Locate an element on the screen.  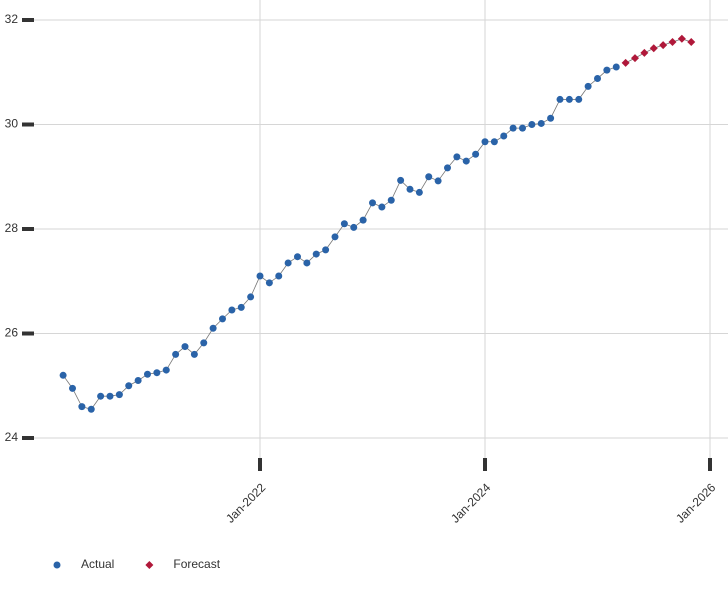
legend-item: Actual is located at coordinates (83, 564).